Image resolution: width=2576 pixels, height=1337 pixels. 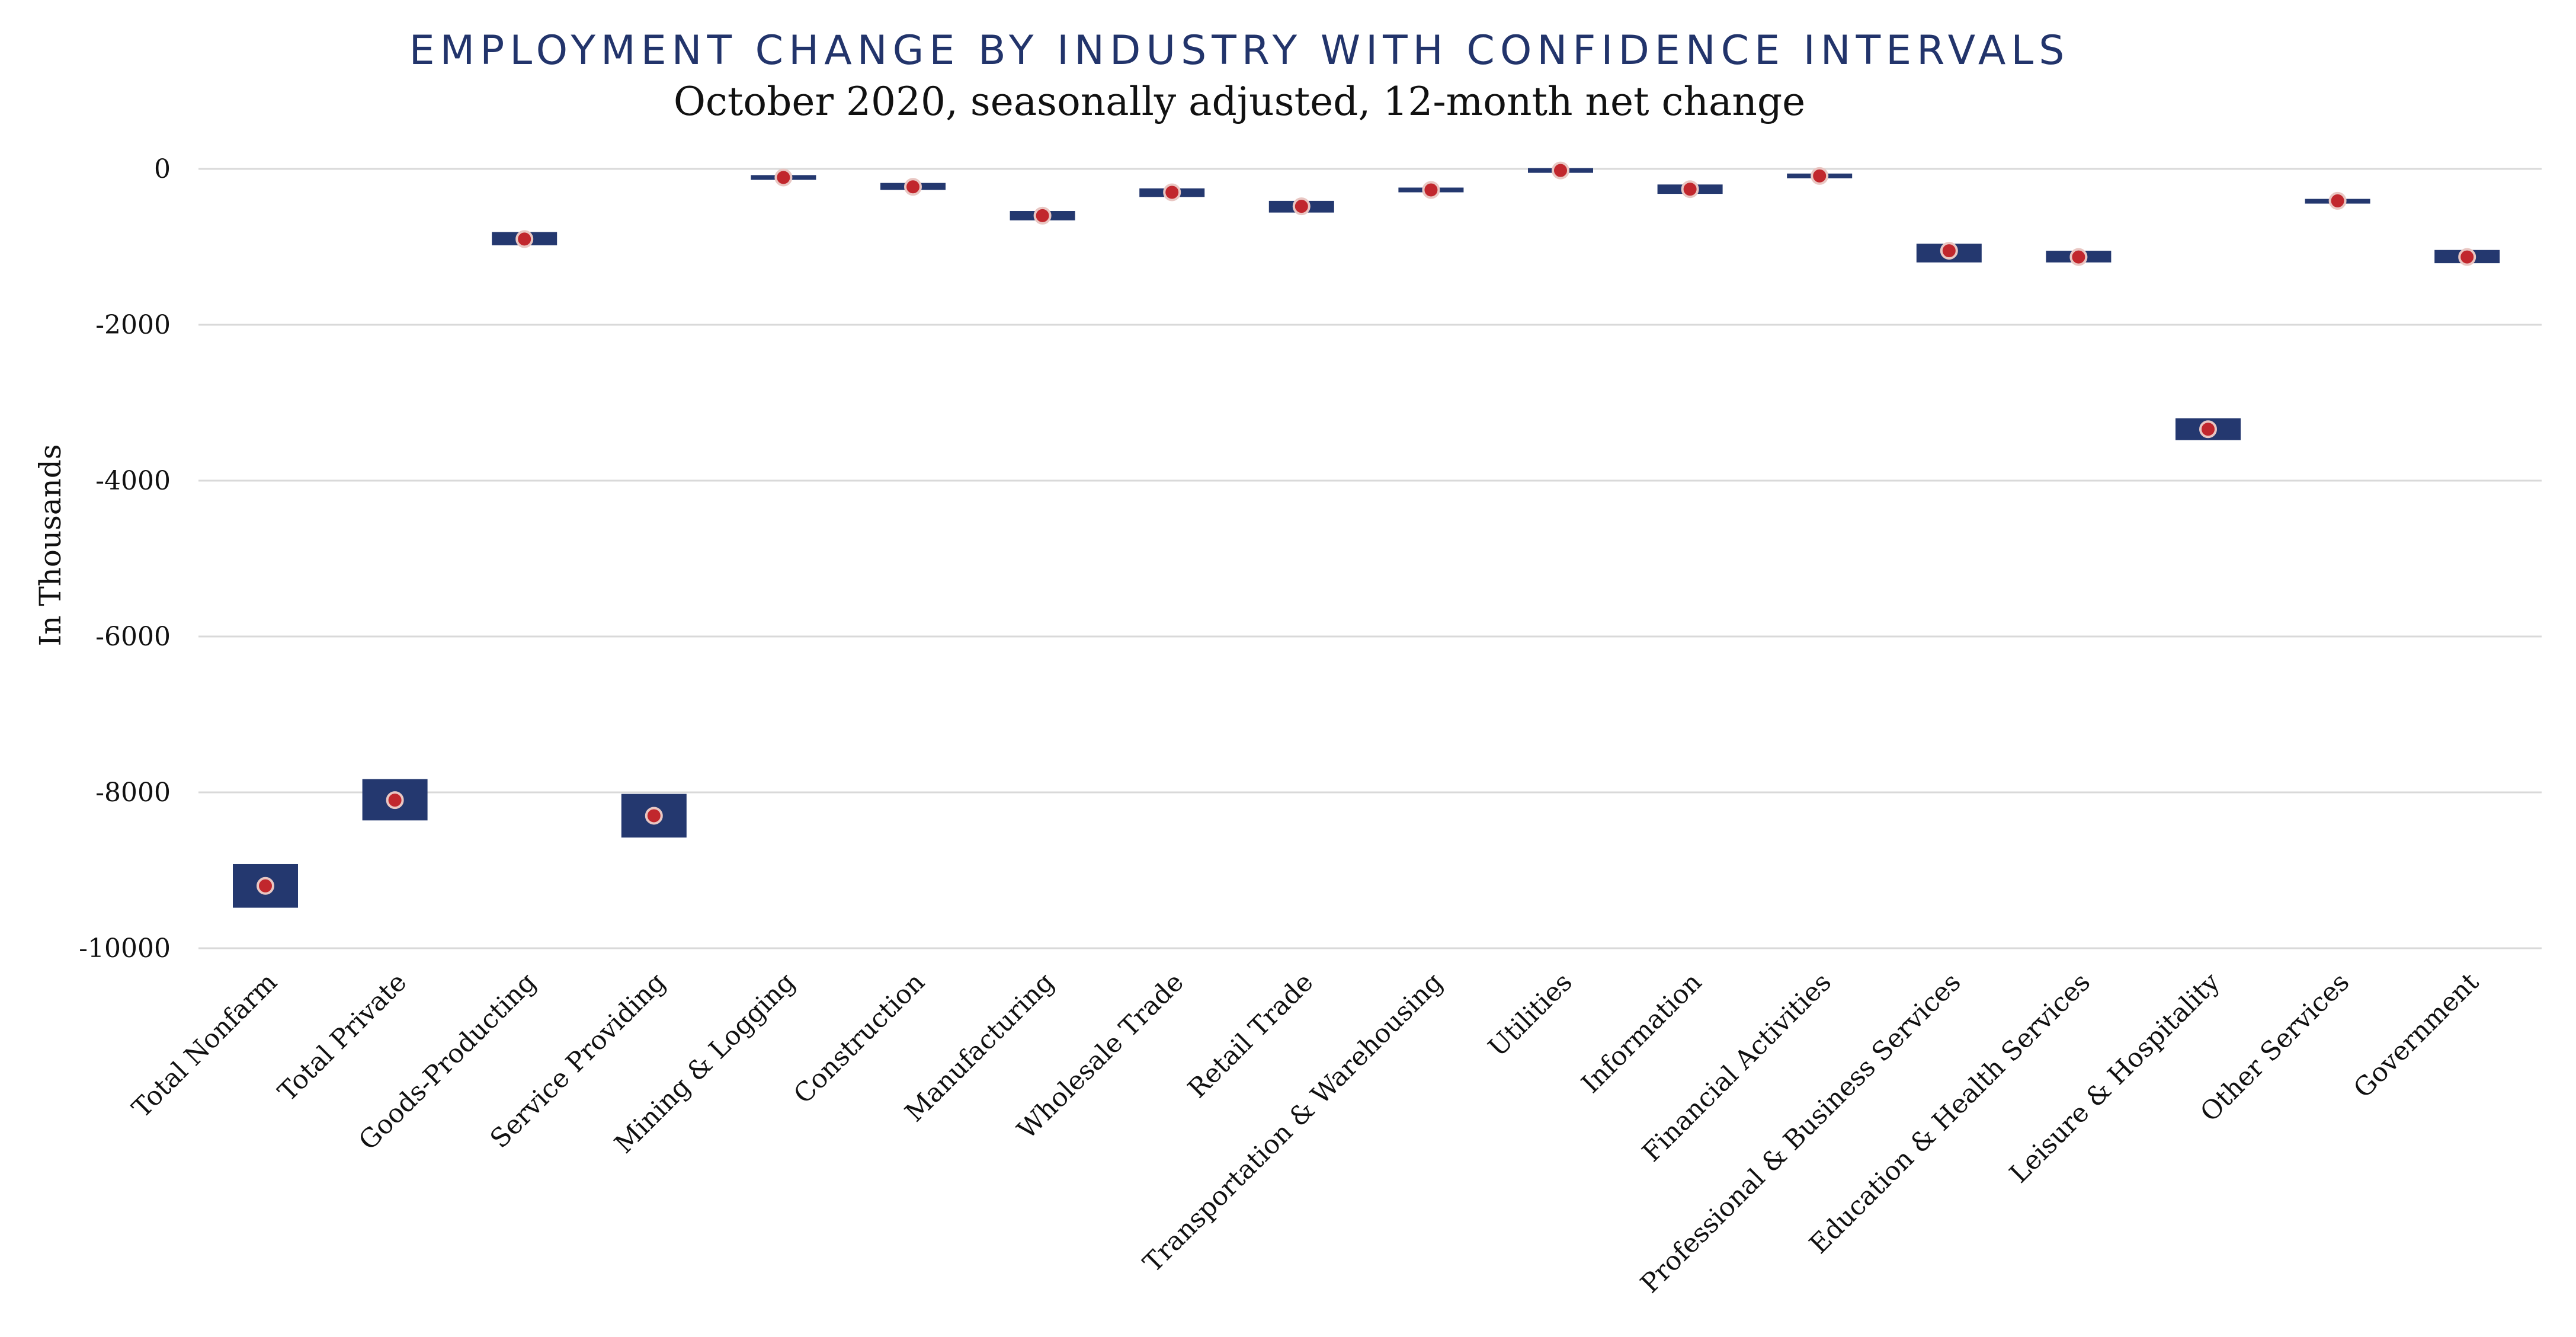 I want to click on y-axis-ticks: 0 -2000 -4000 -6000 -8000 -10000, so click(x=125, y=559).